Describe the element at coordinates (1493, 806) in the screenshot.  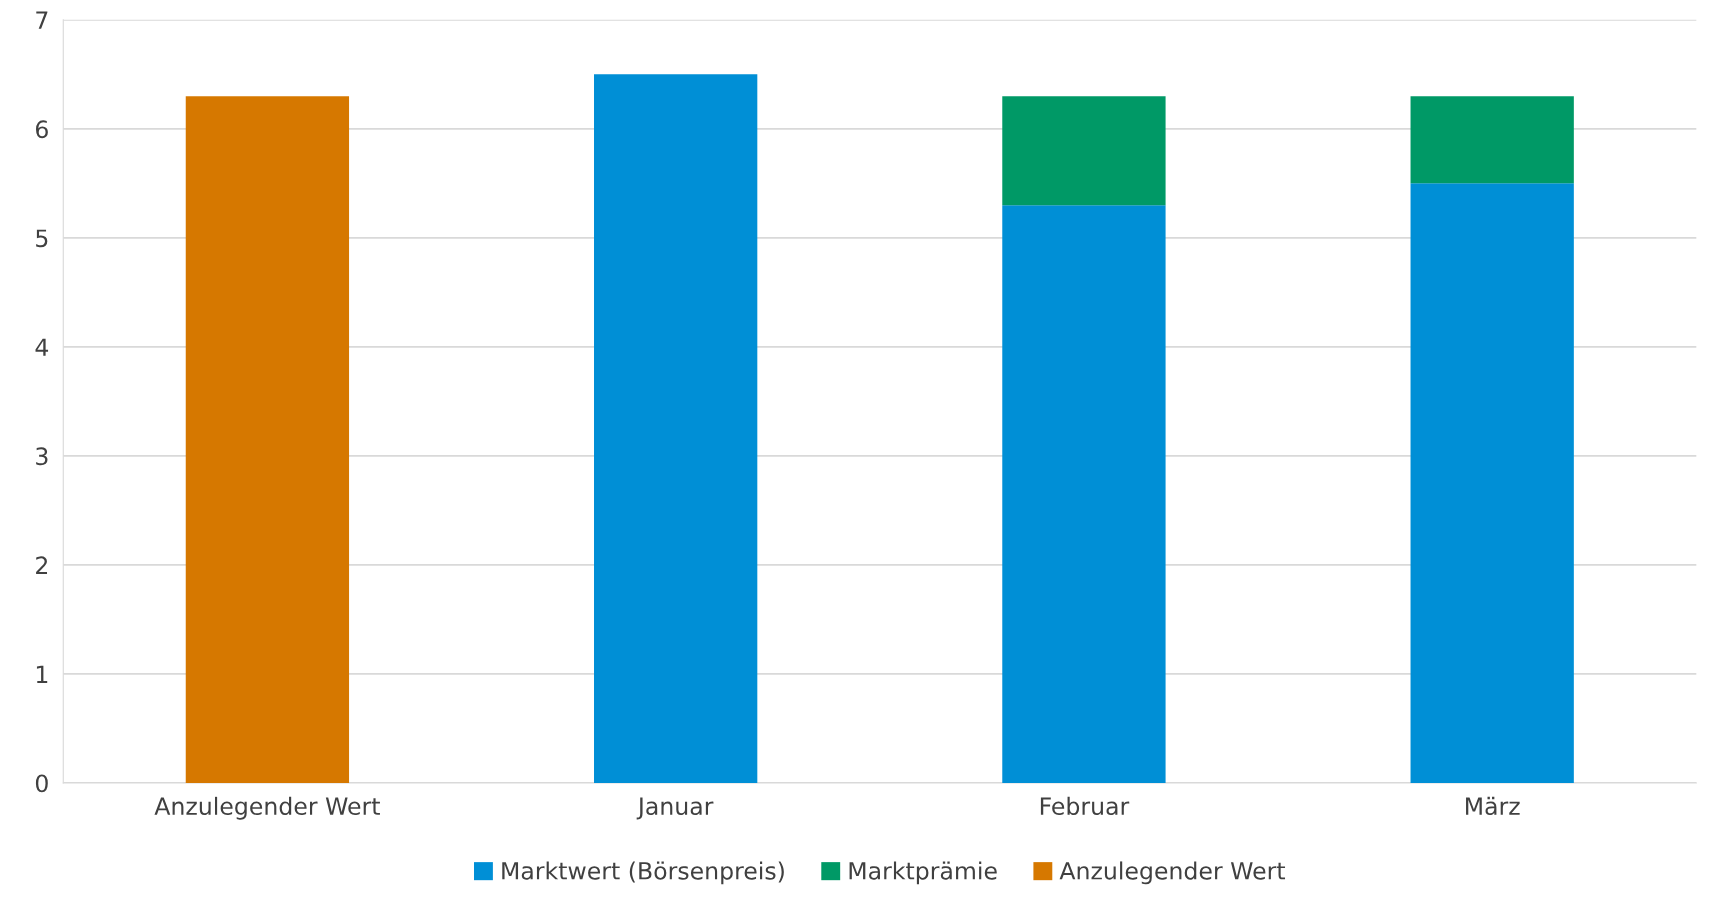
I see `x-tick-label: März` at that location.